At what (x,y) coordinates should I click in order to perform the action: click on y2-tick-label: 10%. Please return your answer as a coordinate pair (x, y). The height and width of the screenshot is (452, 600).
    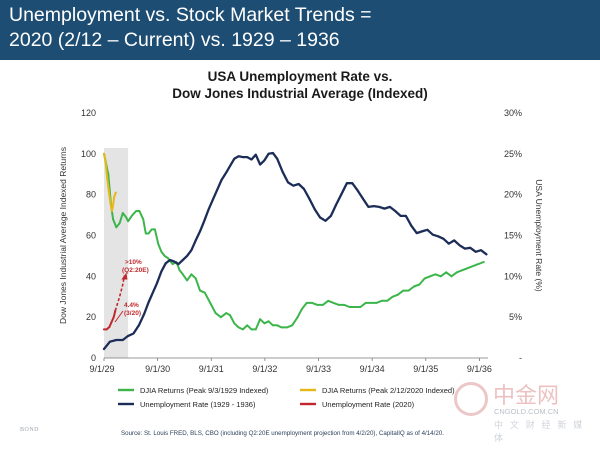
    Looking at the image, I should click on (513, 276).